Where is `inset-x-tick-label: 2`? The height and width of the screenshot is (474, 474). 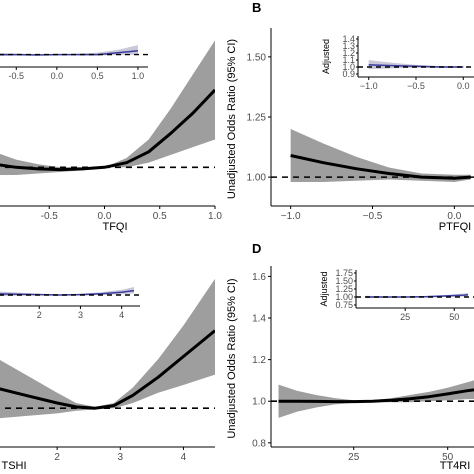
inset-x-tick-label: 2 is located at coordinates (39, 315).